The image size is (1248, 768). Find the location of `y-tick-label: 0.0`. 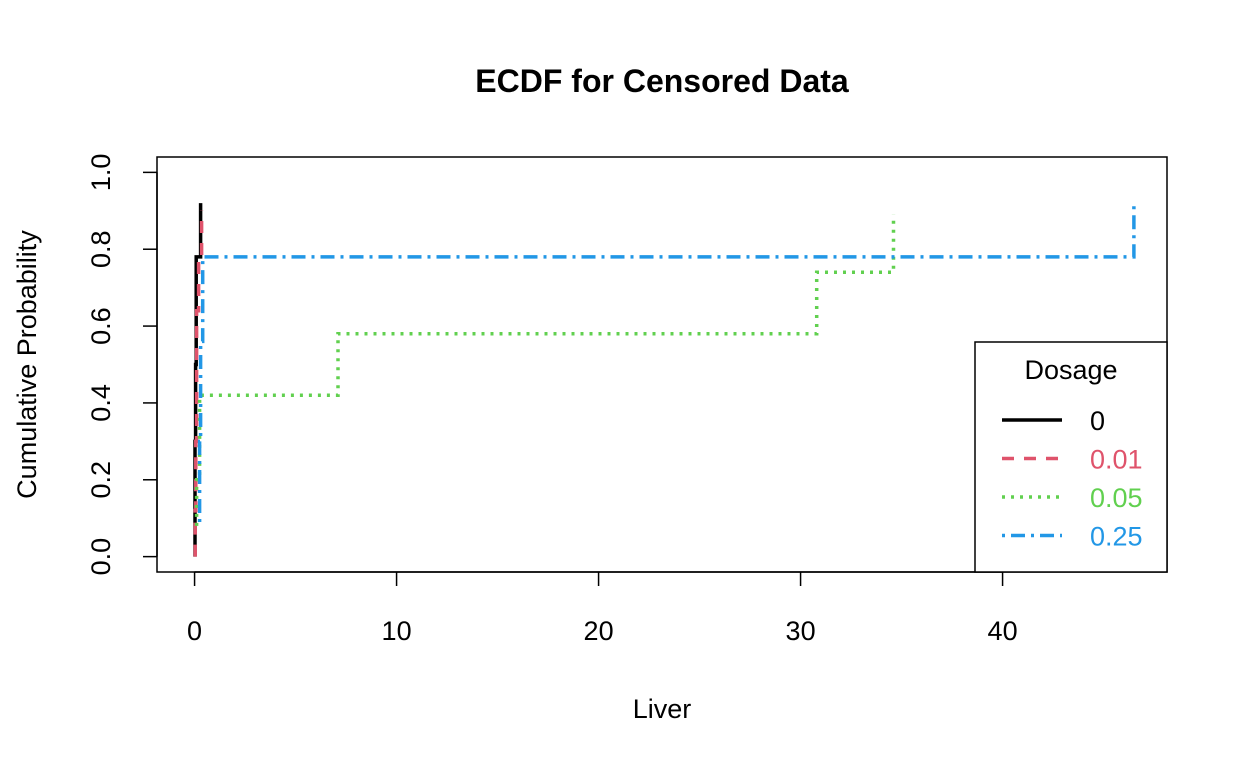

y-tick-label: 0.0 is located at coordinates (101, 557).